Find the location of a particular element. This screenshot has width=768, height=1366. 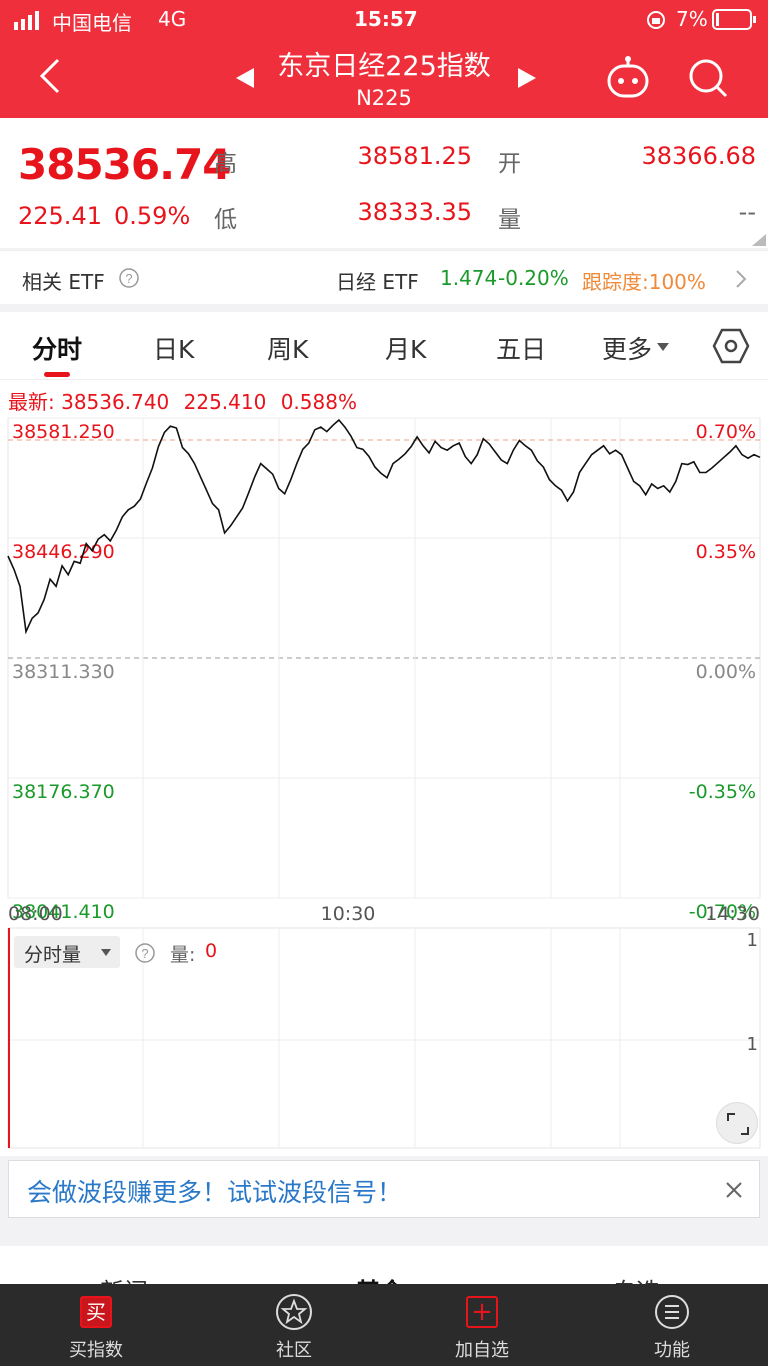

x-tick-label: 10:30 is located at coordinates (348, 914).